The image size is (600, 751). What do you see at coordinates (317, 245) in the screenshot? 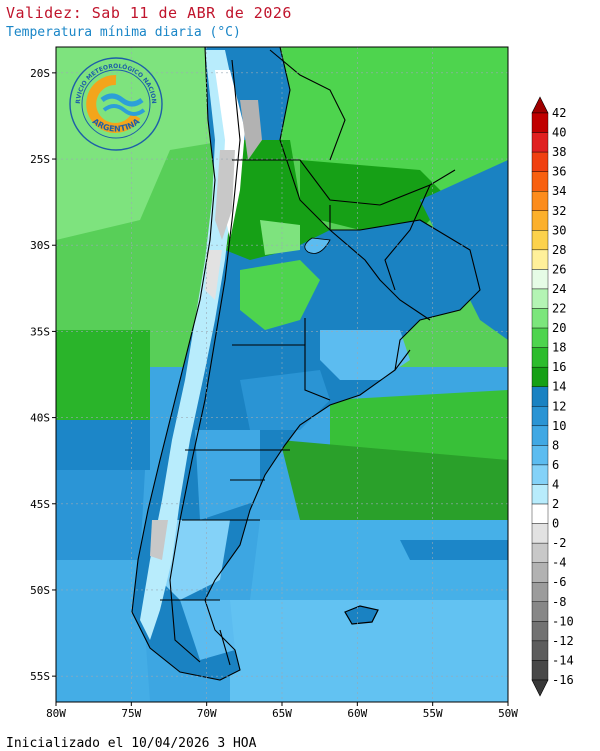
I see `lake-shape` at bounding box center [317, 245].